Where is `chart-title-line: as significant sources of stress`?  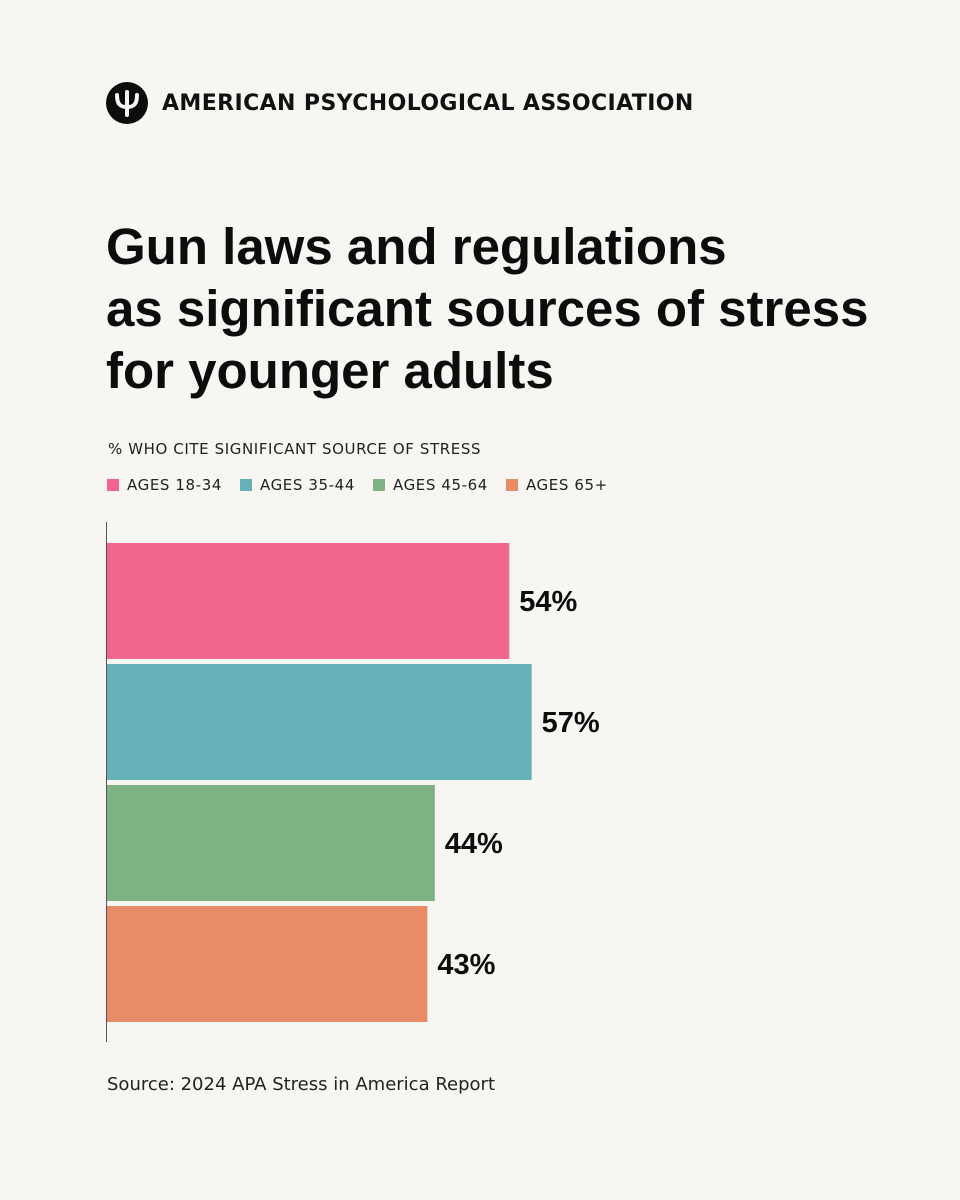
chart-title-line: as significant sources of stress is located at coordinates (487, 308).